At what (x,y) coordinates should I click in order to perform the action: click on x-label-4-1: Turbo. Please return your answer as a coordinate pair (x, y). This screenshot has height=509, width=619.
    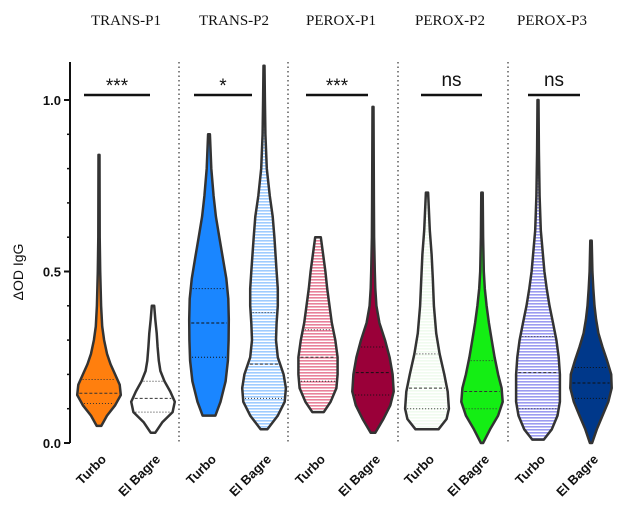
    Looking at the image, I should click on (419, 469).